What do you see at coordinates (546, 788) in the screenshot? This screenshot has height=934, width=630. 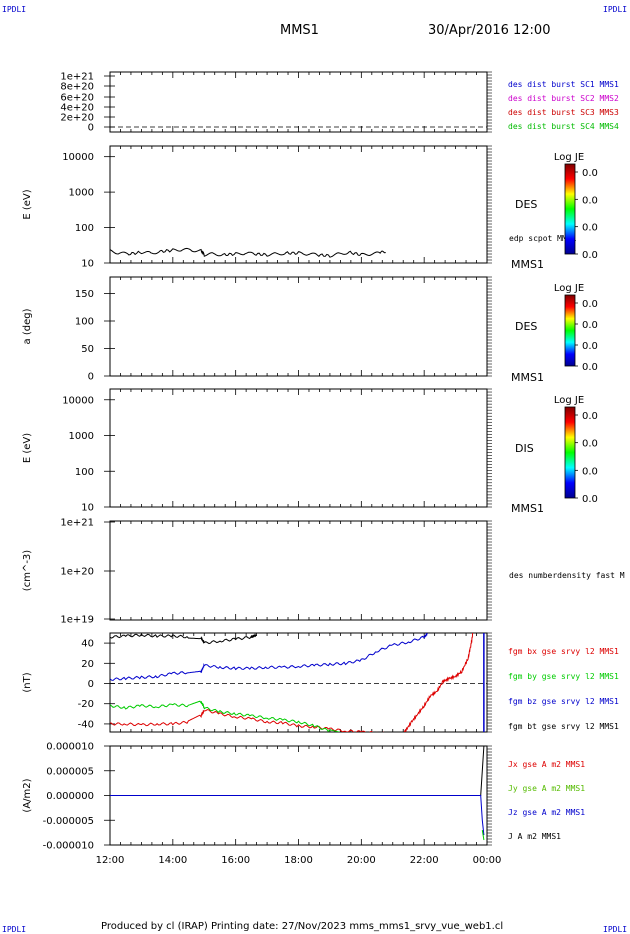 I see `panel-7-legend-entry: Jy gse A m2 MMS1` at bounding box center [546, 788].